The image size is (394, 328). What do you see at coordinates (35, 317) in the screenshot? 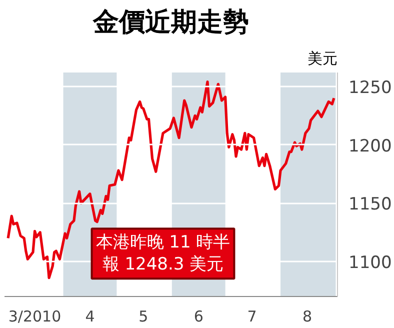
I see `x-tick-label: 3/2010` at bounding box center [35, 317].